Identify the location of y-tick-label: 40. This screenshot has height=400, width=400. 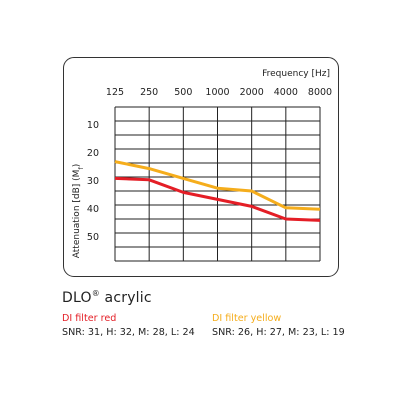
(93, 209).